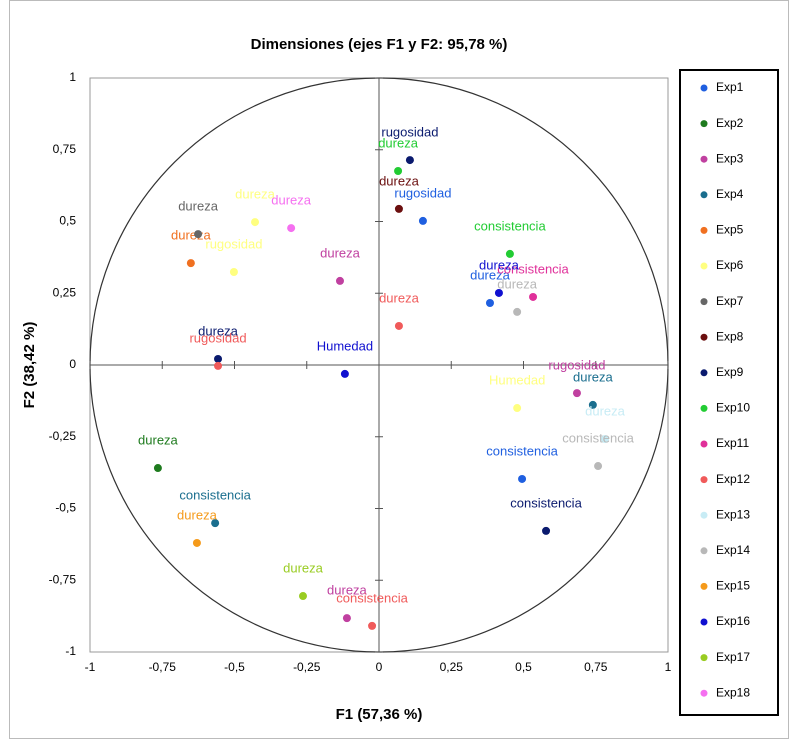 The height and width of the screenshot is (740, 790). Describe the element at coordinates (234, 667) in the screenshot. I see `x-tick-label: -0,5` at that location.